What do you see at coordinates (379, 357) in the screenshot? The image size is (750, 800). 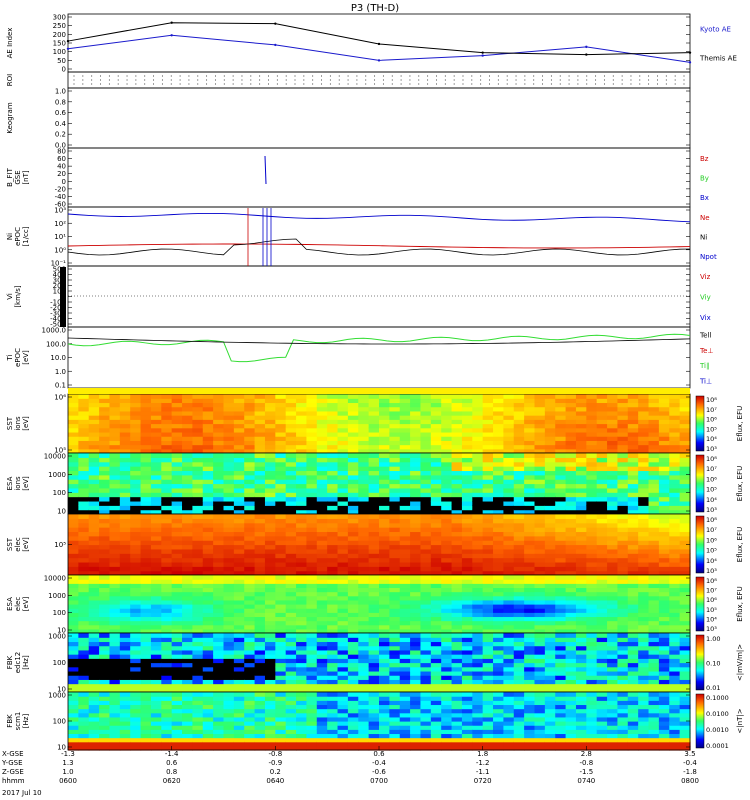 I see `panel-frame` at bounding box center [379, 357].